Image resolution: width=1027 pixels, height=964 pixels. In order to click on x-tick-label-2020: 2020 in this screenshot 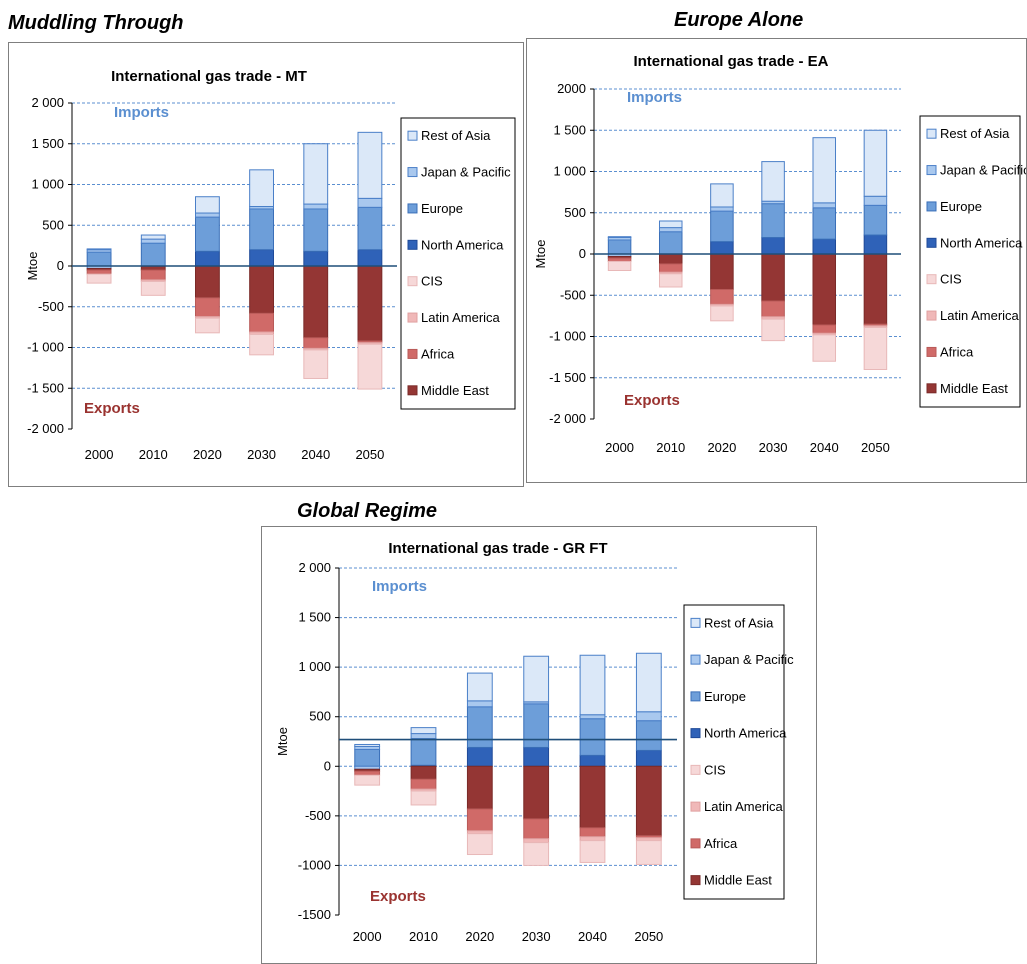, I will do `click(721, 447)`.